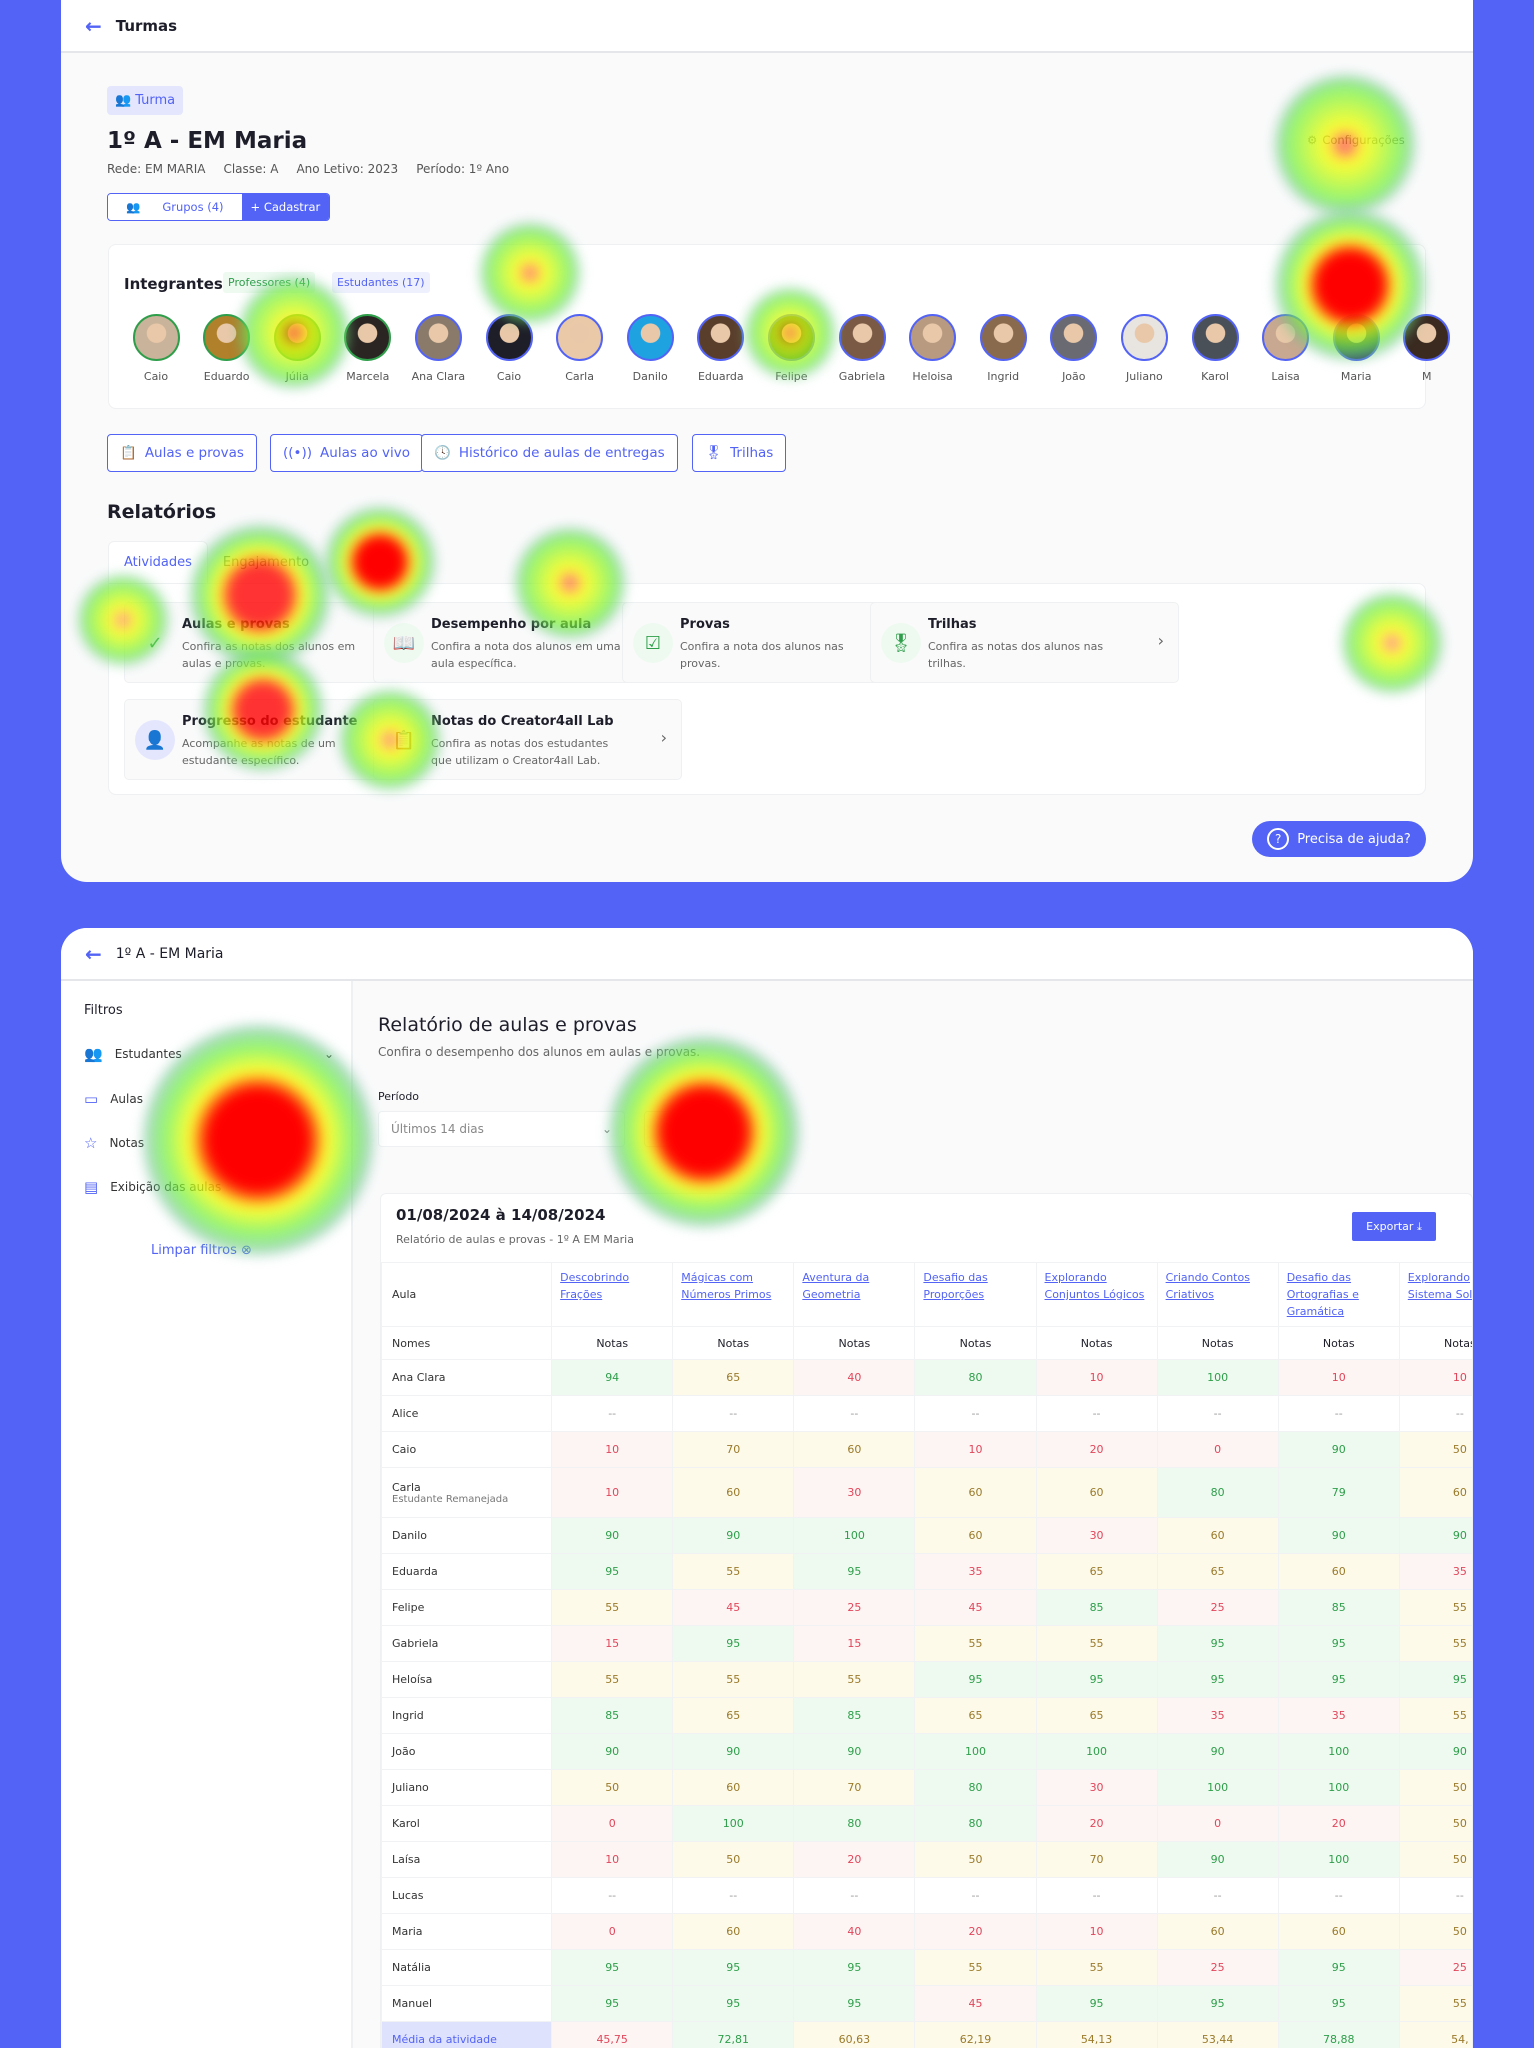 The width and height of the screenshot is (1534, 2048). I want to click on export-button: Exportar ⤓, so click(1394, 1226).